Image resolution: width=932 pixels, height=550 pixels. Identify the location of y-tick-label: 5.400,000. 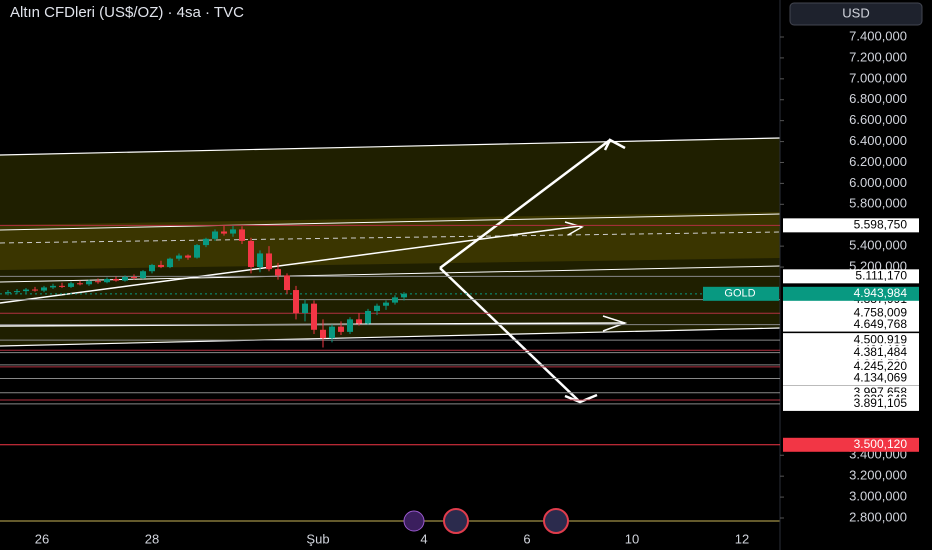
(878, 245).